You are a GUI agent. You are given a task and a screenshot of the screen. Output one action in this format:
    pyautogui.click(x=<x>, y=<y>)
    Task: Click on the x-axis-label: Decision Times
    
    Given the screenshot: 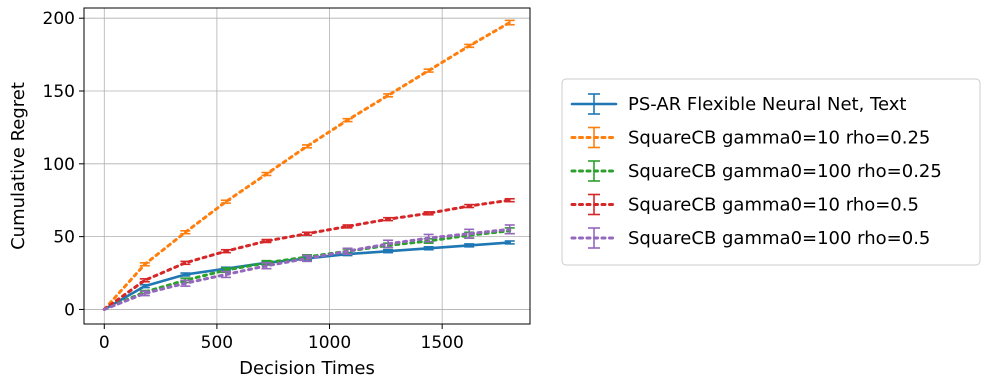 What is the action you would take?
    pyautogui.click(x=307, y=368)
    